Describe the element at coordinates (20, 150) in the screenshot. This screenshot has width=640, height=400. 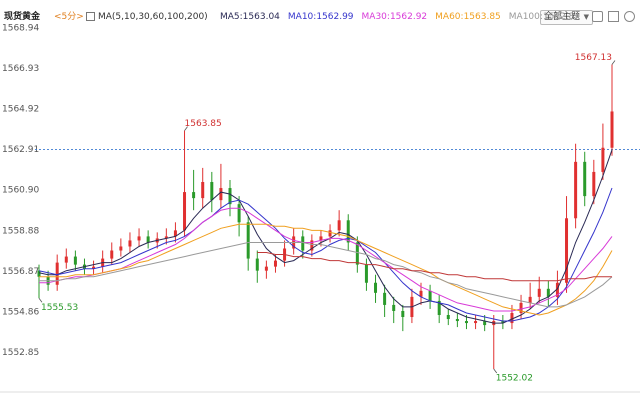
I see `y-tick-label: 1562.91` at that location.